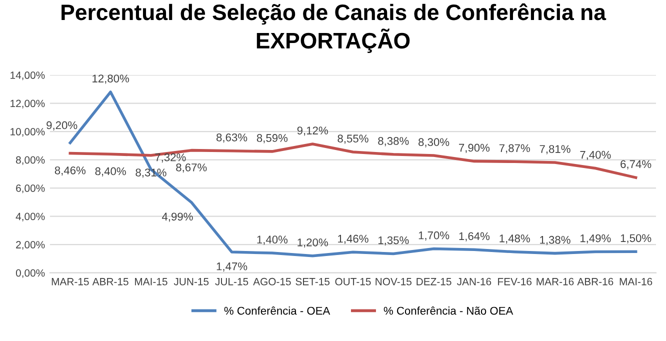  What do you see at coordinates (313, 243) in the screenshot?
I see `data-label: 1,20%` at bounding box center [313, 243].